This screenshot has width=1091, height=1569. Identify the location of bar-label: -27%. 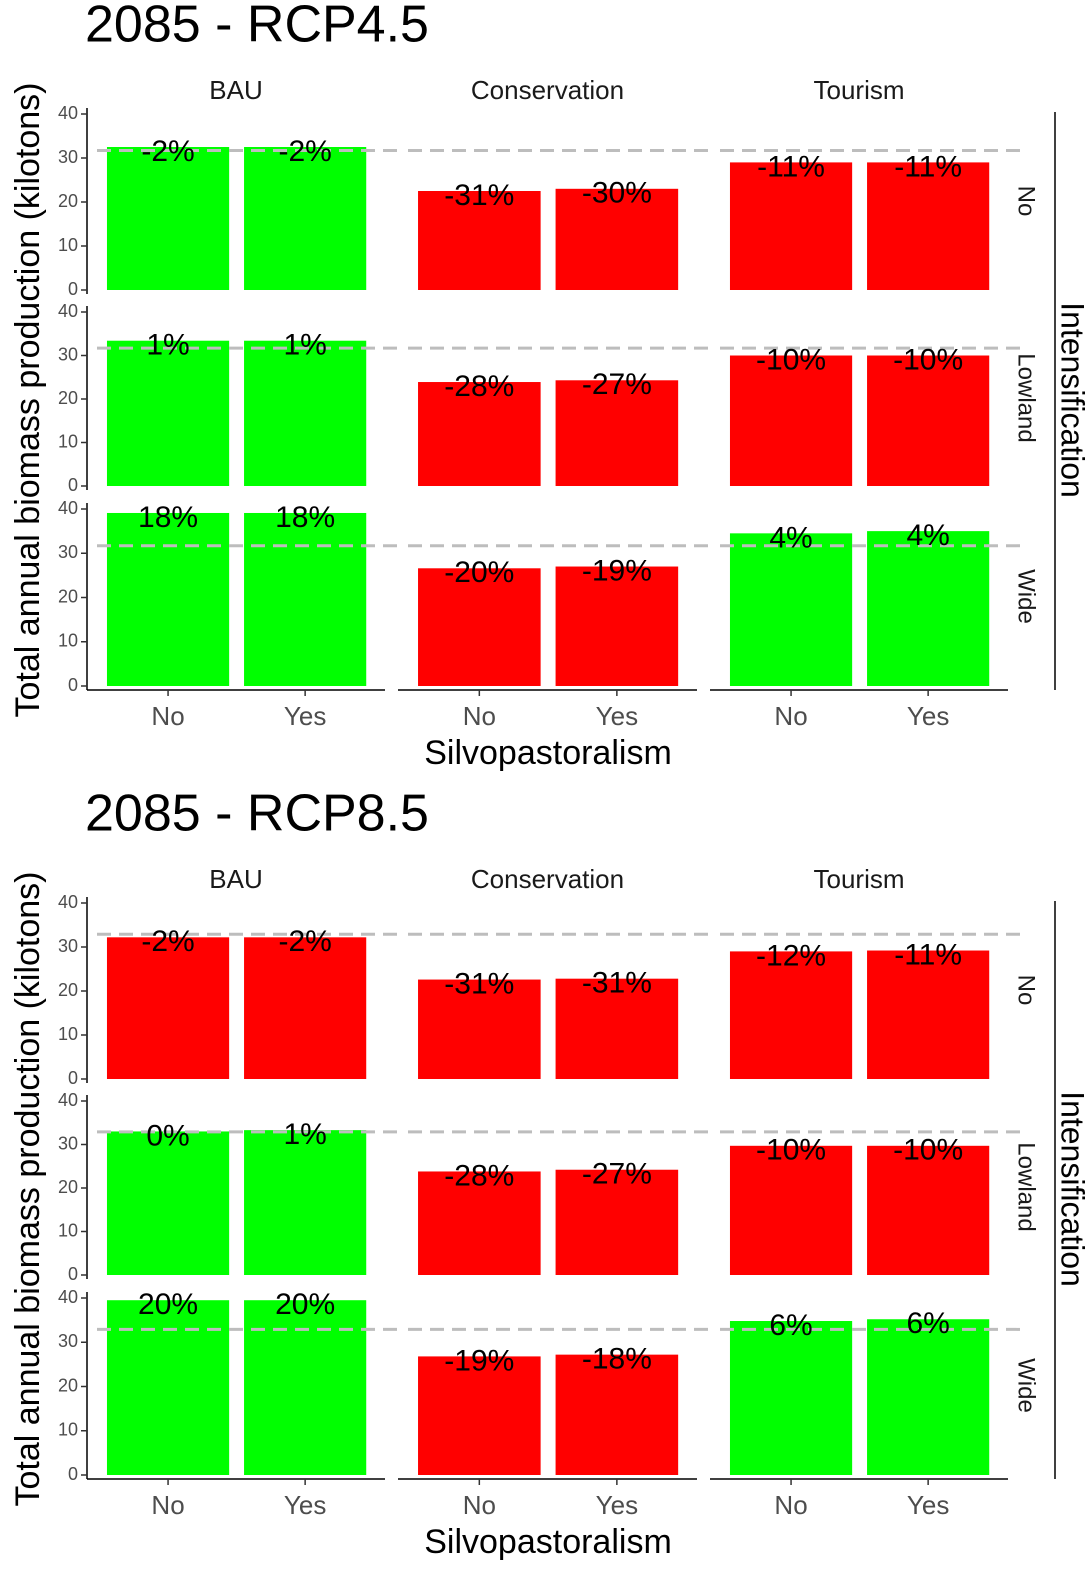
(617, 384).